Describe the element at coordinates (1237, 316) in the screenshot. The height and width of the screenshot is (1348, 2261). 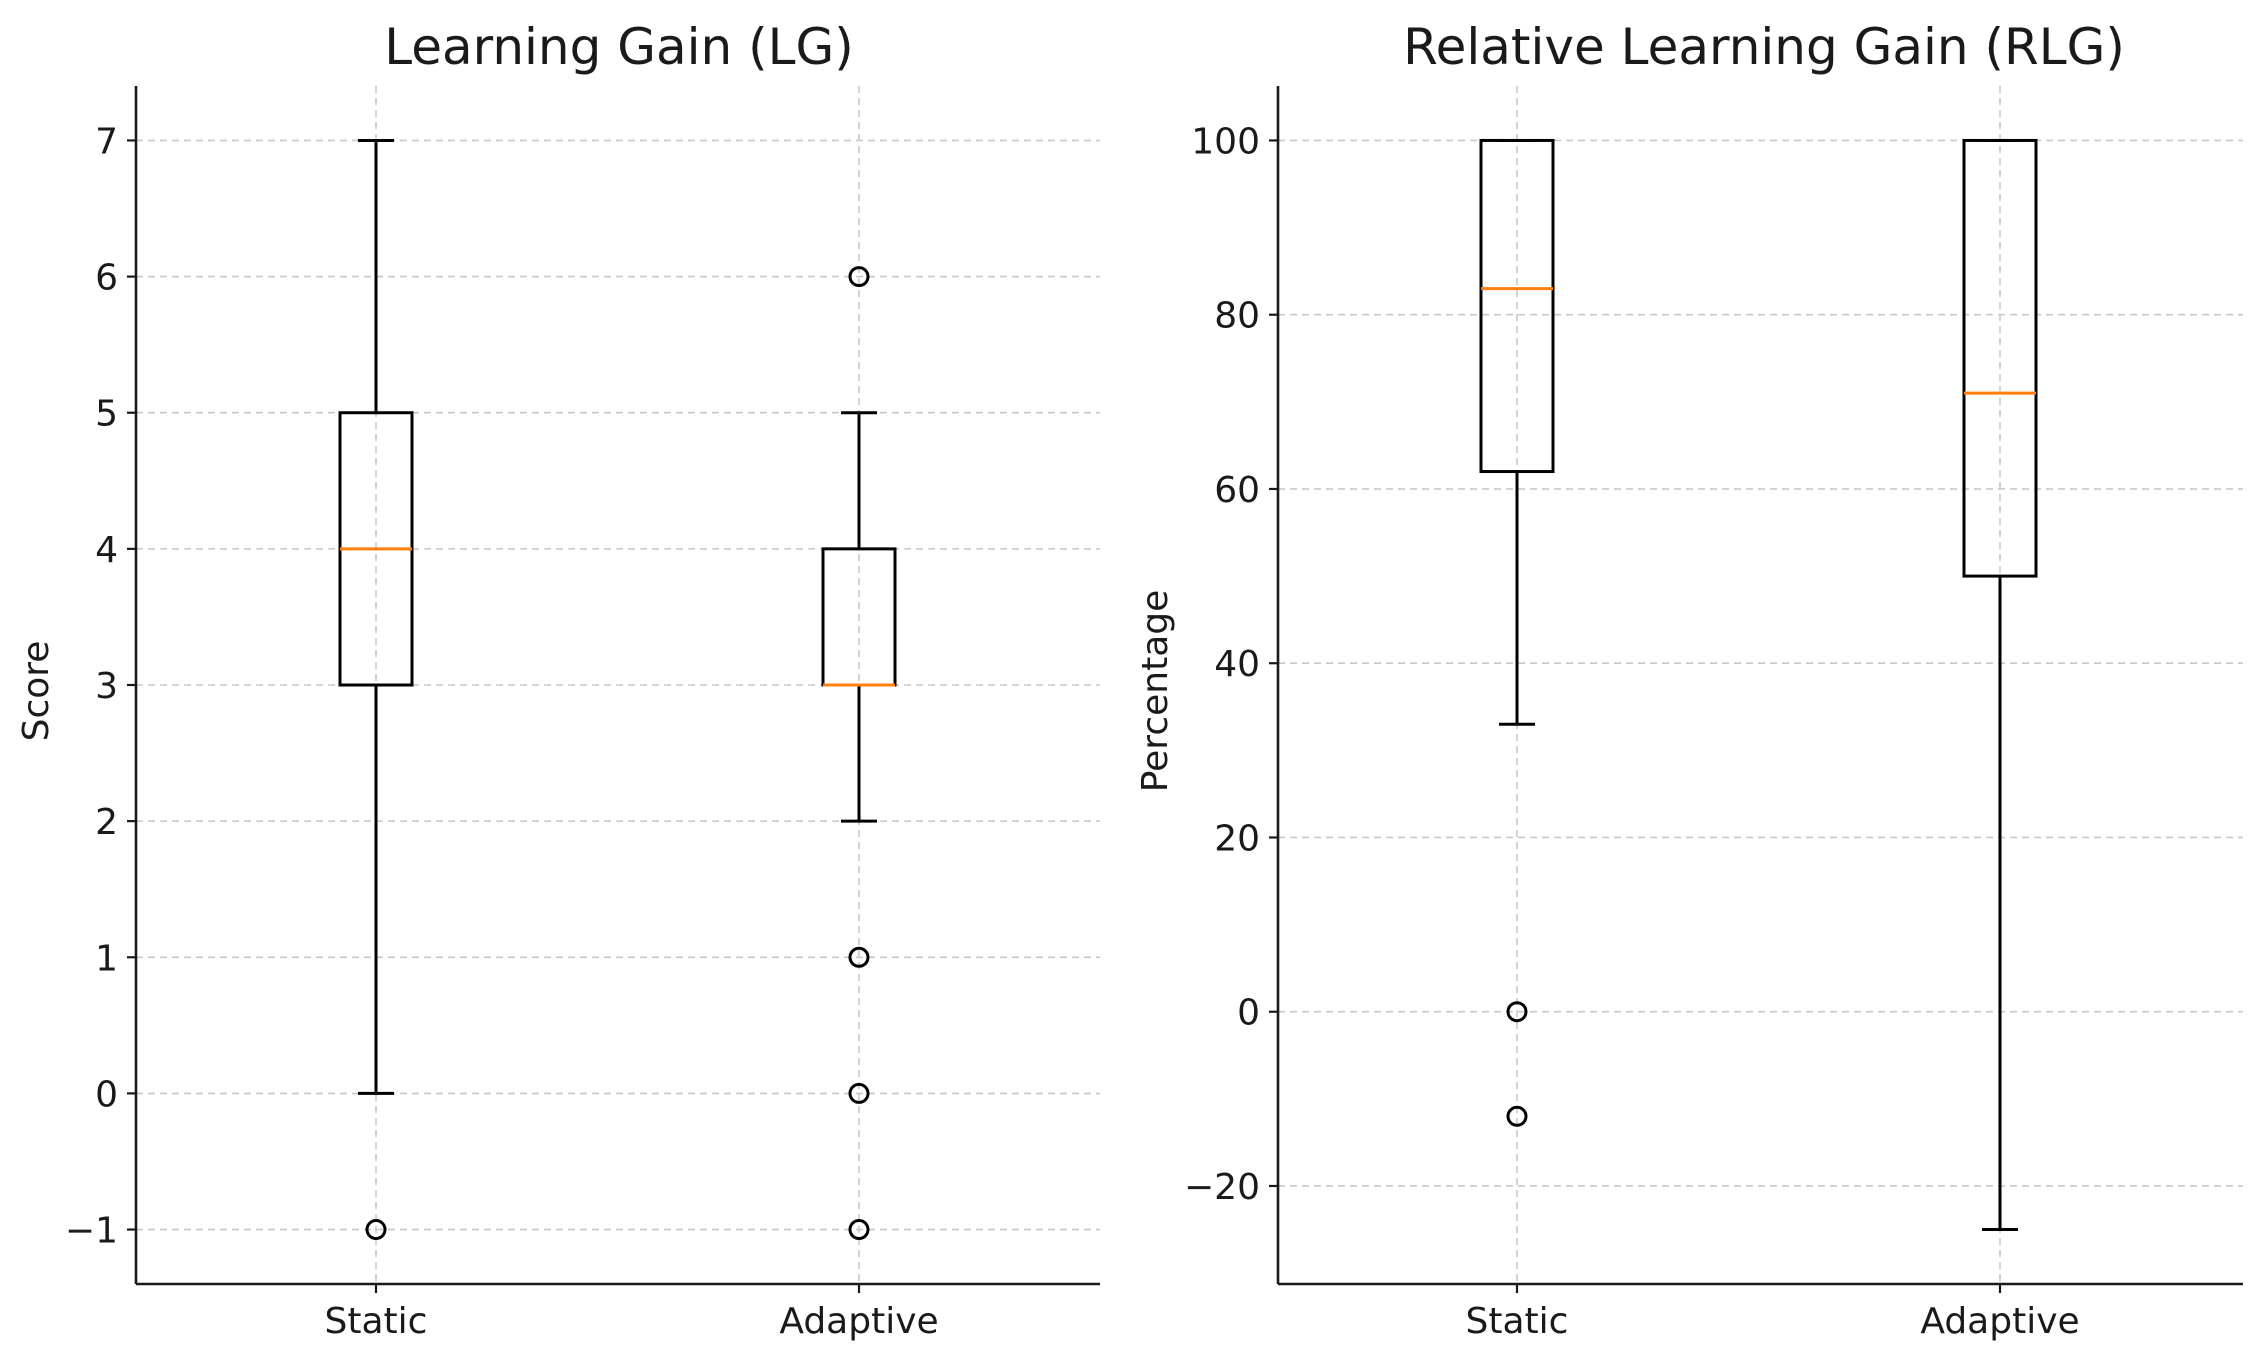
I see `y-tick-label: 80` at that location.